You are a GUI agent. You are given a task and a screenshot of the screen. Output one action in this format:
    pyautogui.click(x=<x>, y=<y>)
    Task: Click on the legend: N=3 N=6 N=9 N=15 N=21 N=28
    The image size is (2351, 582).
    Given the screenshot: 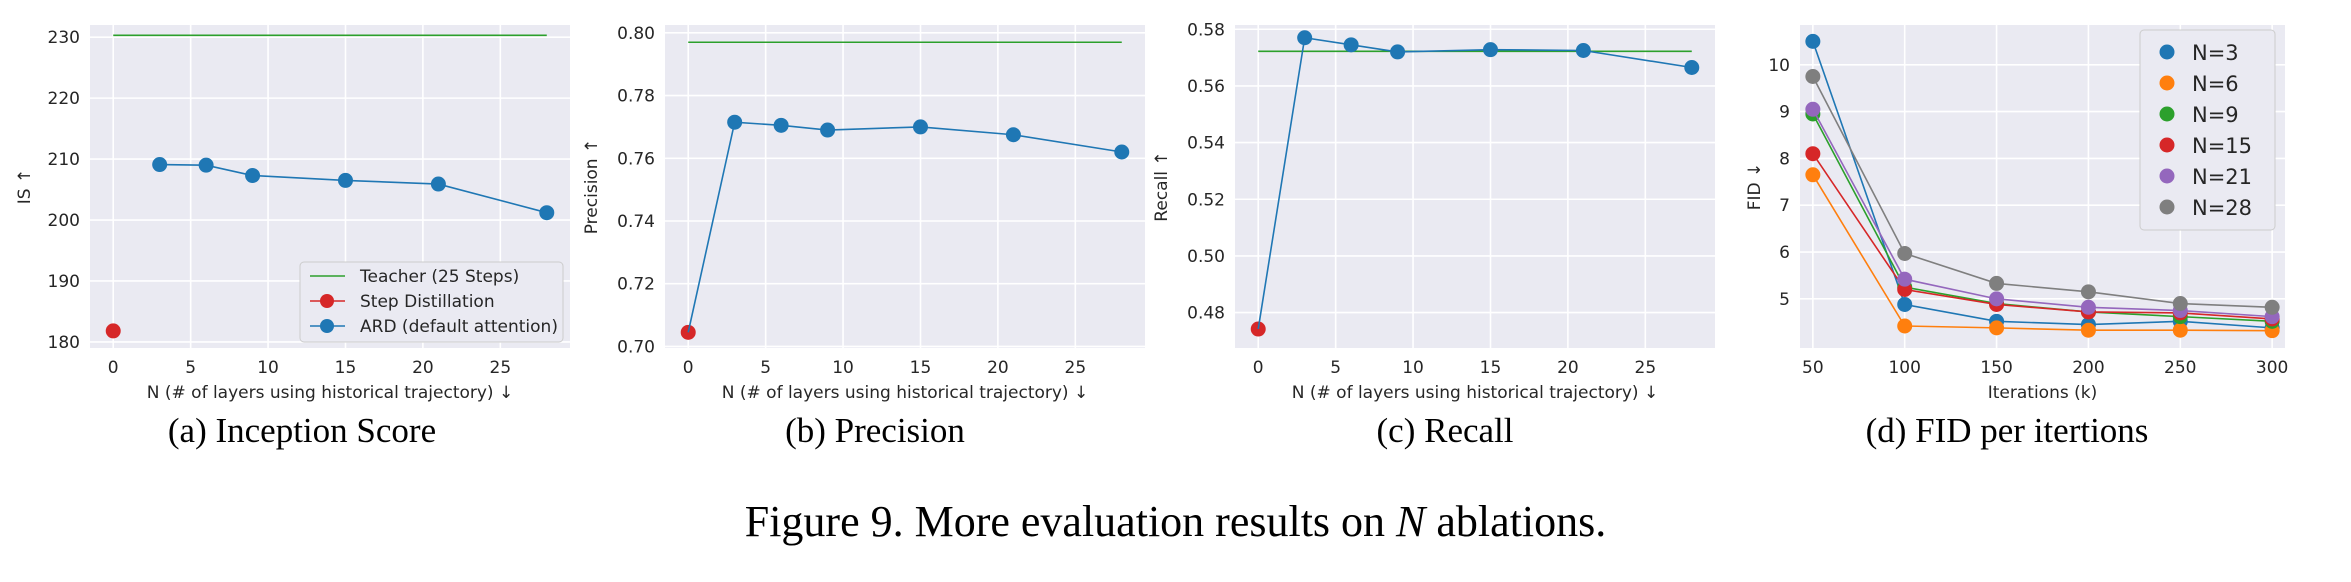 What is the action you would take?
    pyautogui.click(x=2207, y=130)
    